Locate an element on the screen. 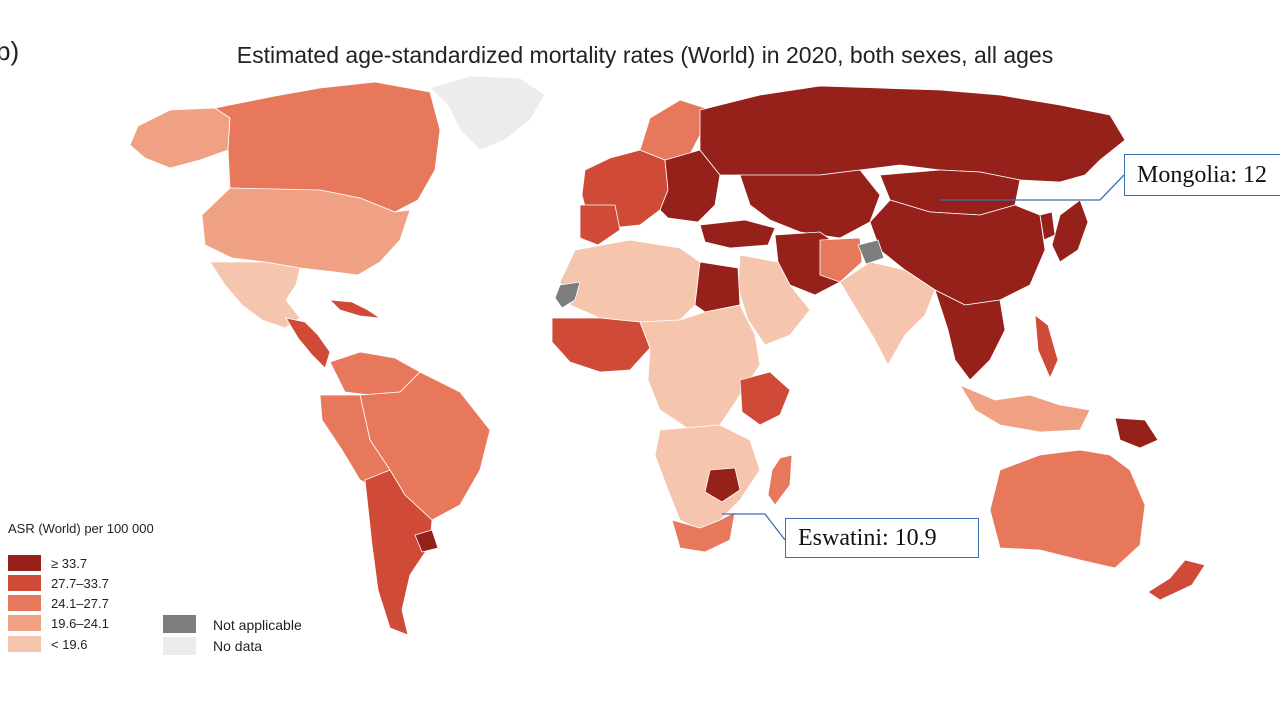  legend-item-3: 24.1–27.7 is located at coordinates (80, 603).